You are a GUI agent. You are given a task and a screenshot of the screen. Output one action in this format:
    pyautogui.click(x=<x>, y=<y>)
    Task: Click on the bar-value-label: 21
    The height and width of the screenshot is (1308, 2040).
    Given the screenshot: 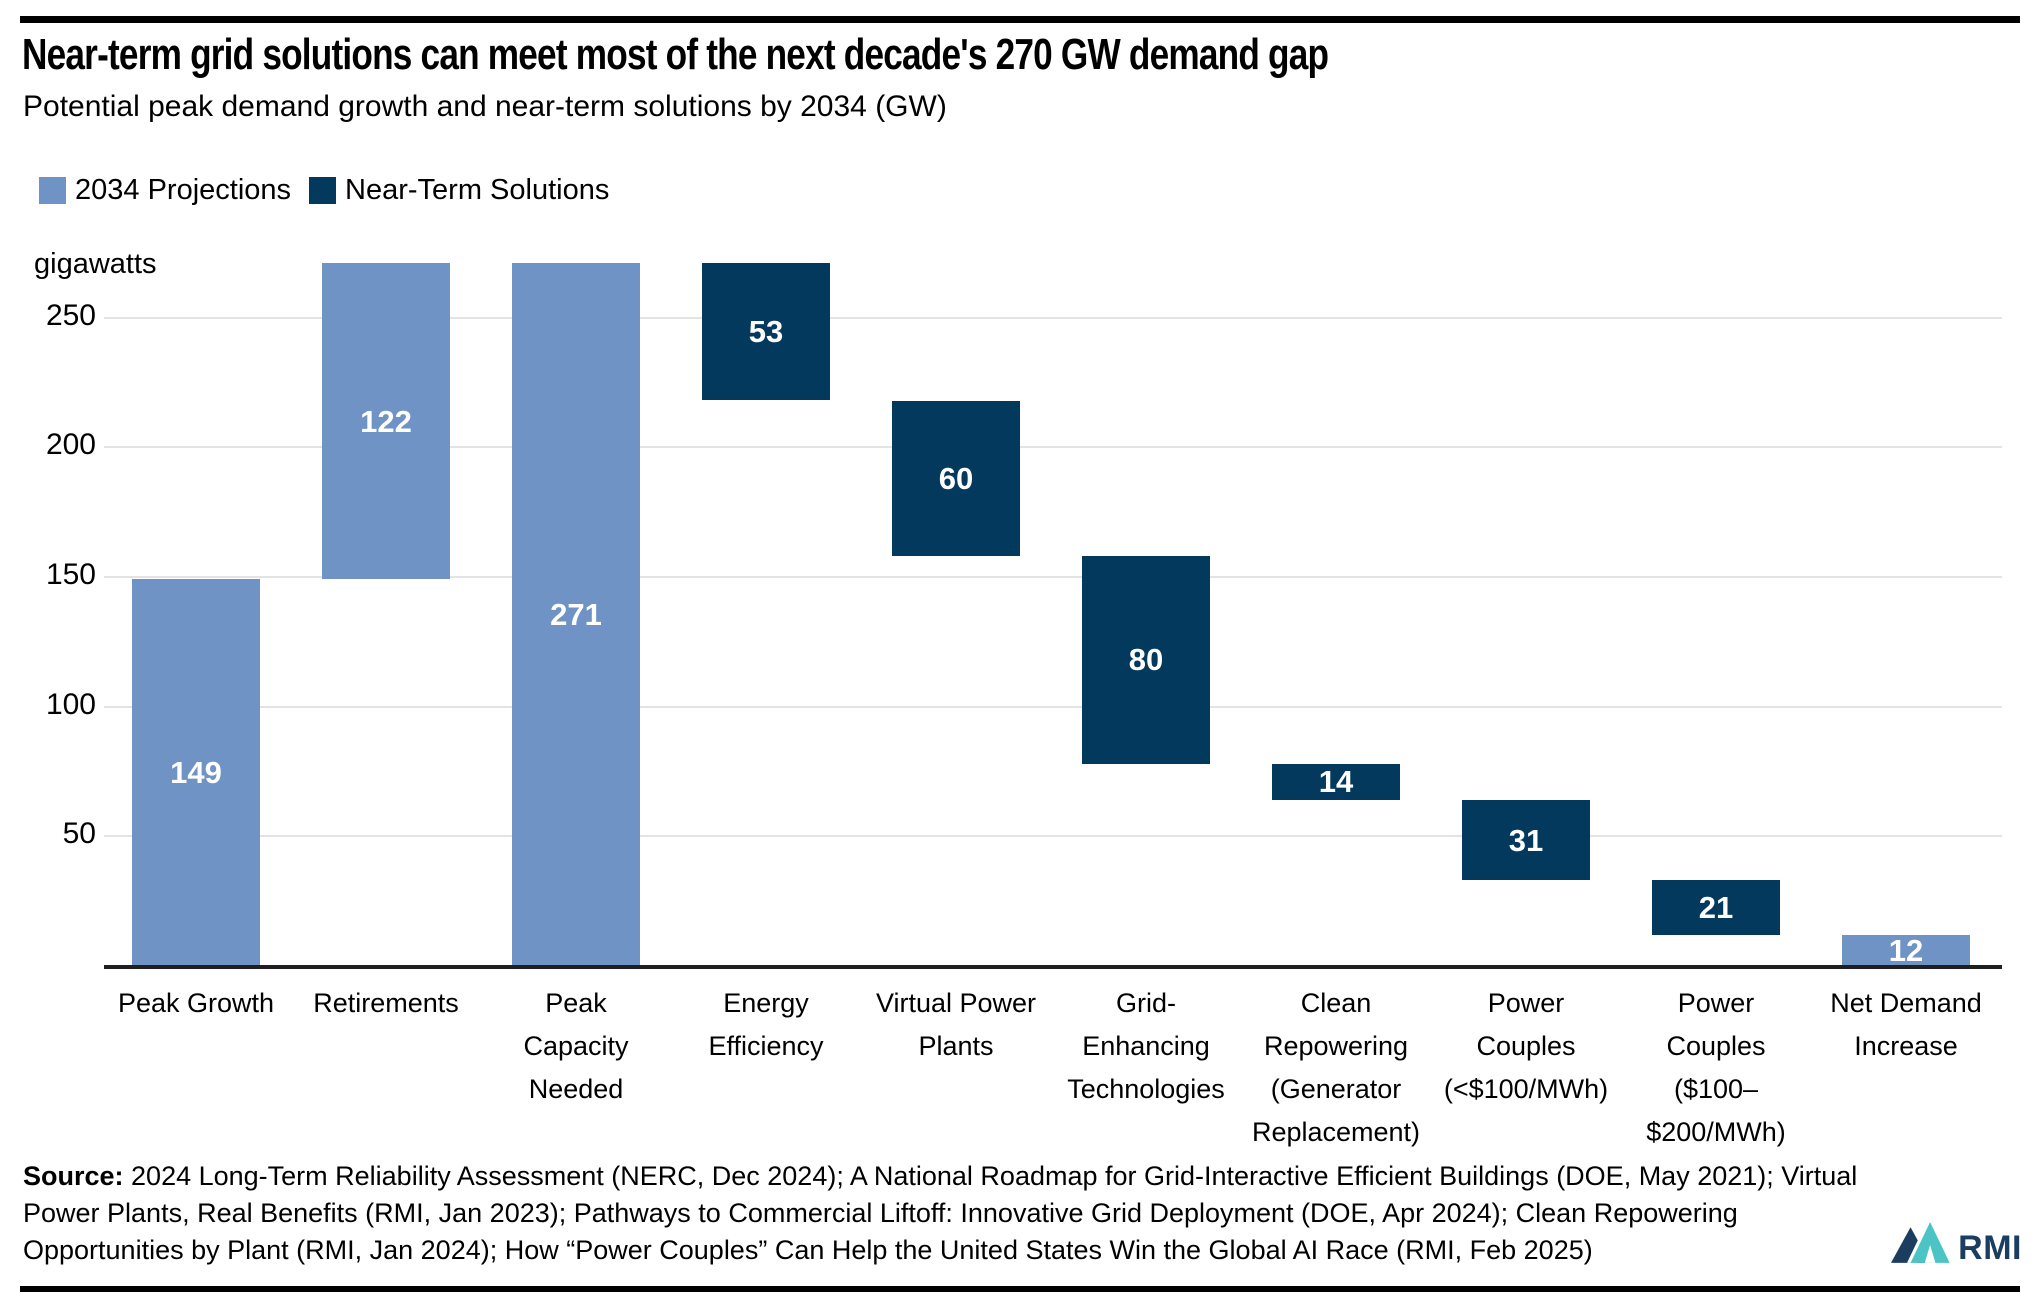 What is the action you would take?
    pyautogui.click(x=1716, y=908)
    